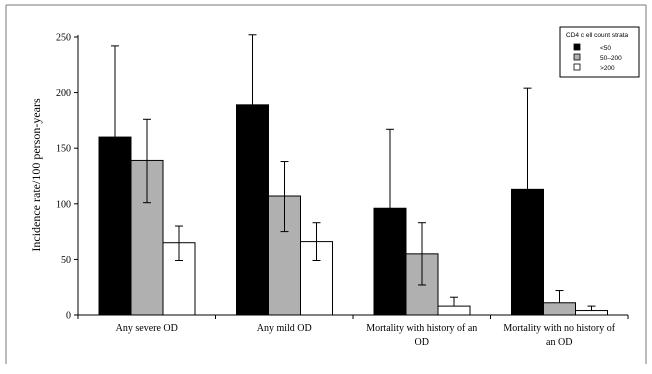  What do you see at coordinates (421, 328) in the screenshot?
I see `category-label: Mortality with history of an` at bounding box center [421, 328].